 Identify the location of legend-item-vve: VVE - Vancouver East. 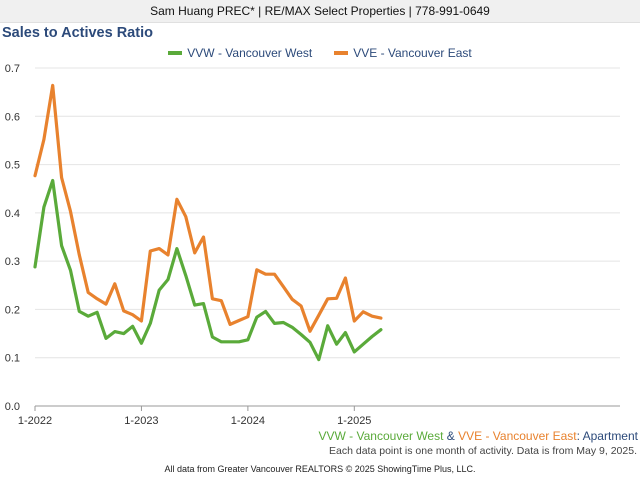
(403, 53).